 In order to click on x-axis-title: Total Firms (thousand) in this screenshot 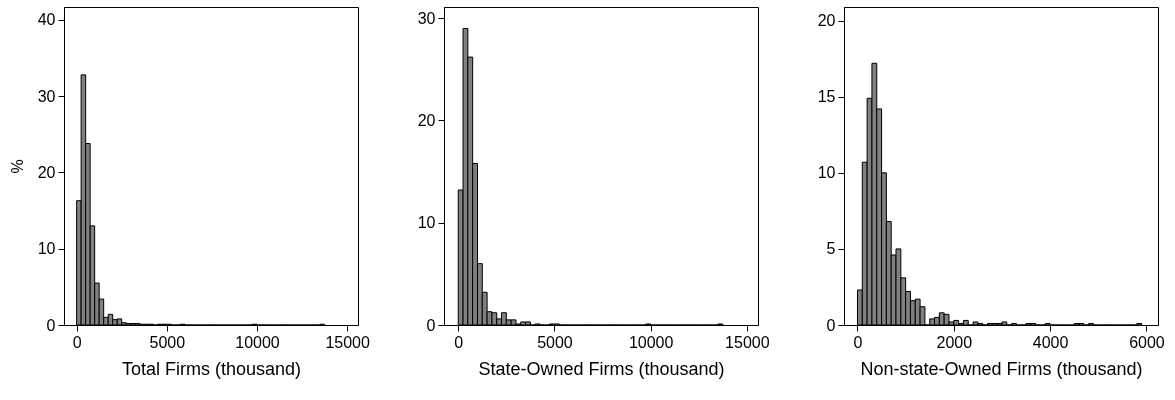, I will do `click(211, 368)`.